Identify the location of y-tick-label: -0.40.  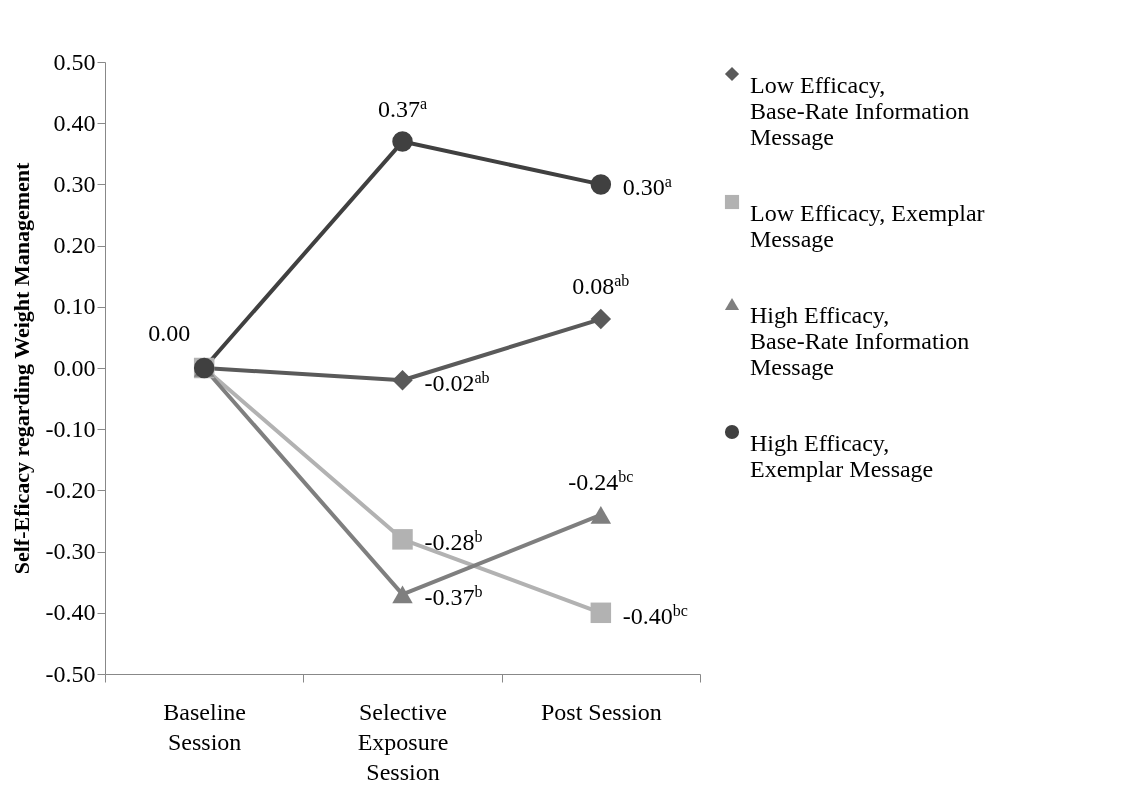
(70, 612).